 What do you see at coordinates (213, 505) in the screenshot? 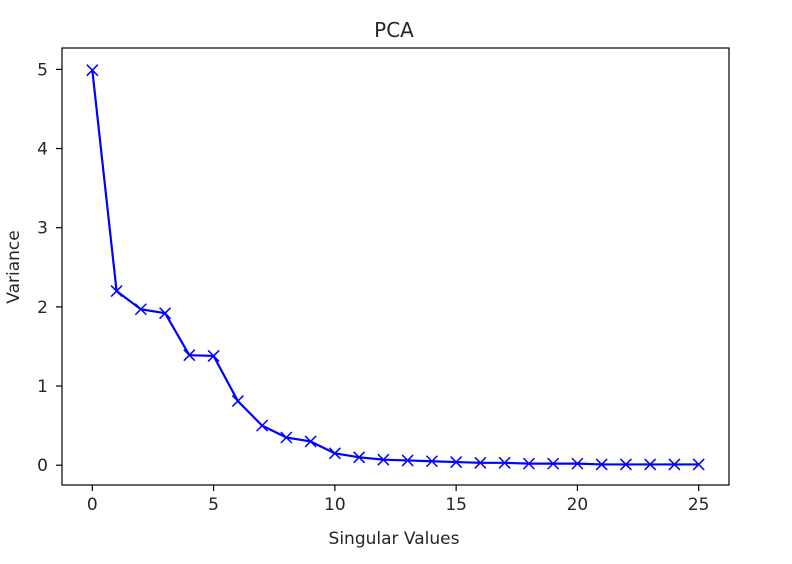
I see `x-tick-label: 5` at bounding box center [213, 505].